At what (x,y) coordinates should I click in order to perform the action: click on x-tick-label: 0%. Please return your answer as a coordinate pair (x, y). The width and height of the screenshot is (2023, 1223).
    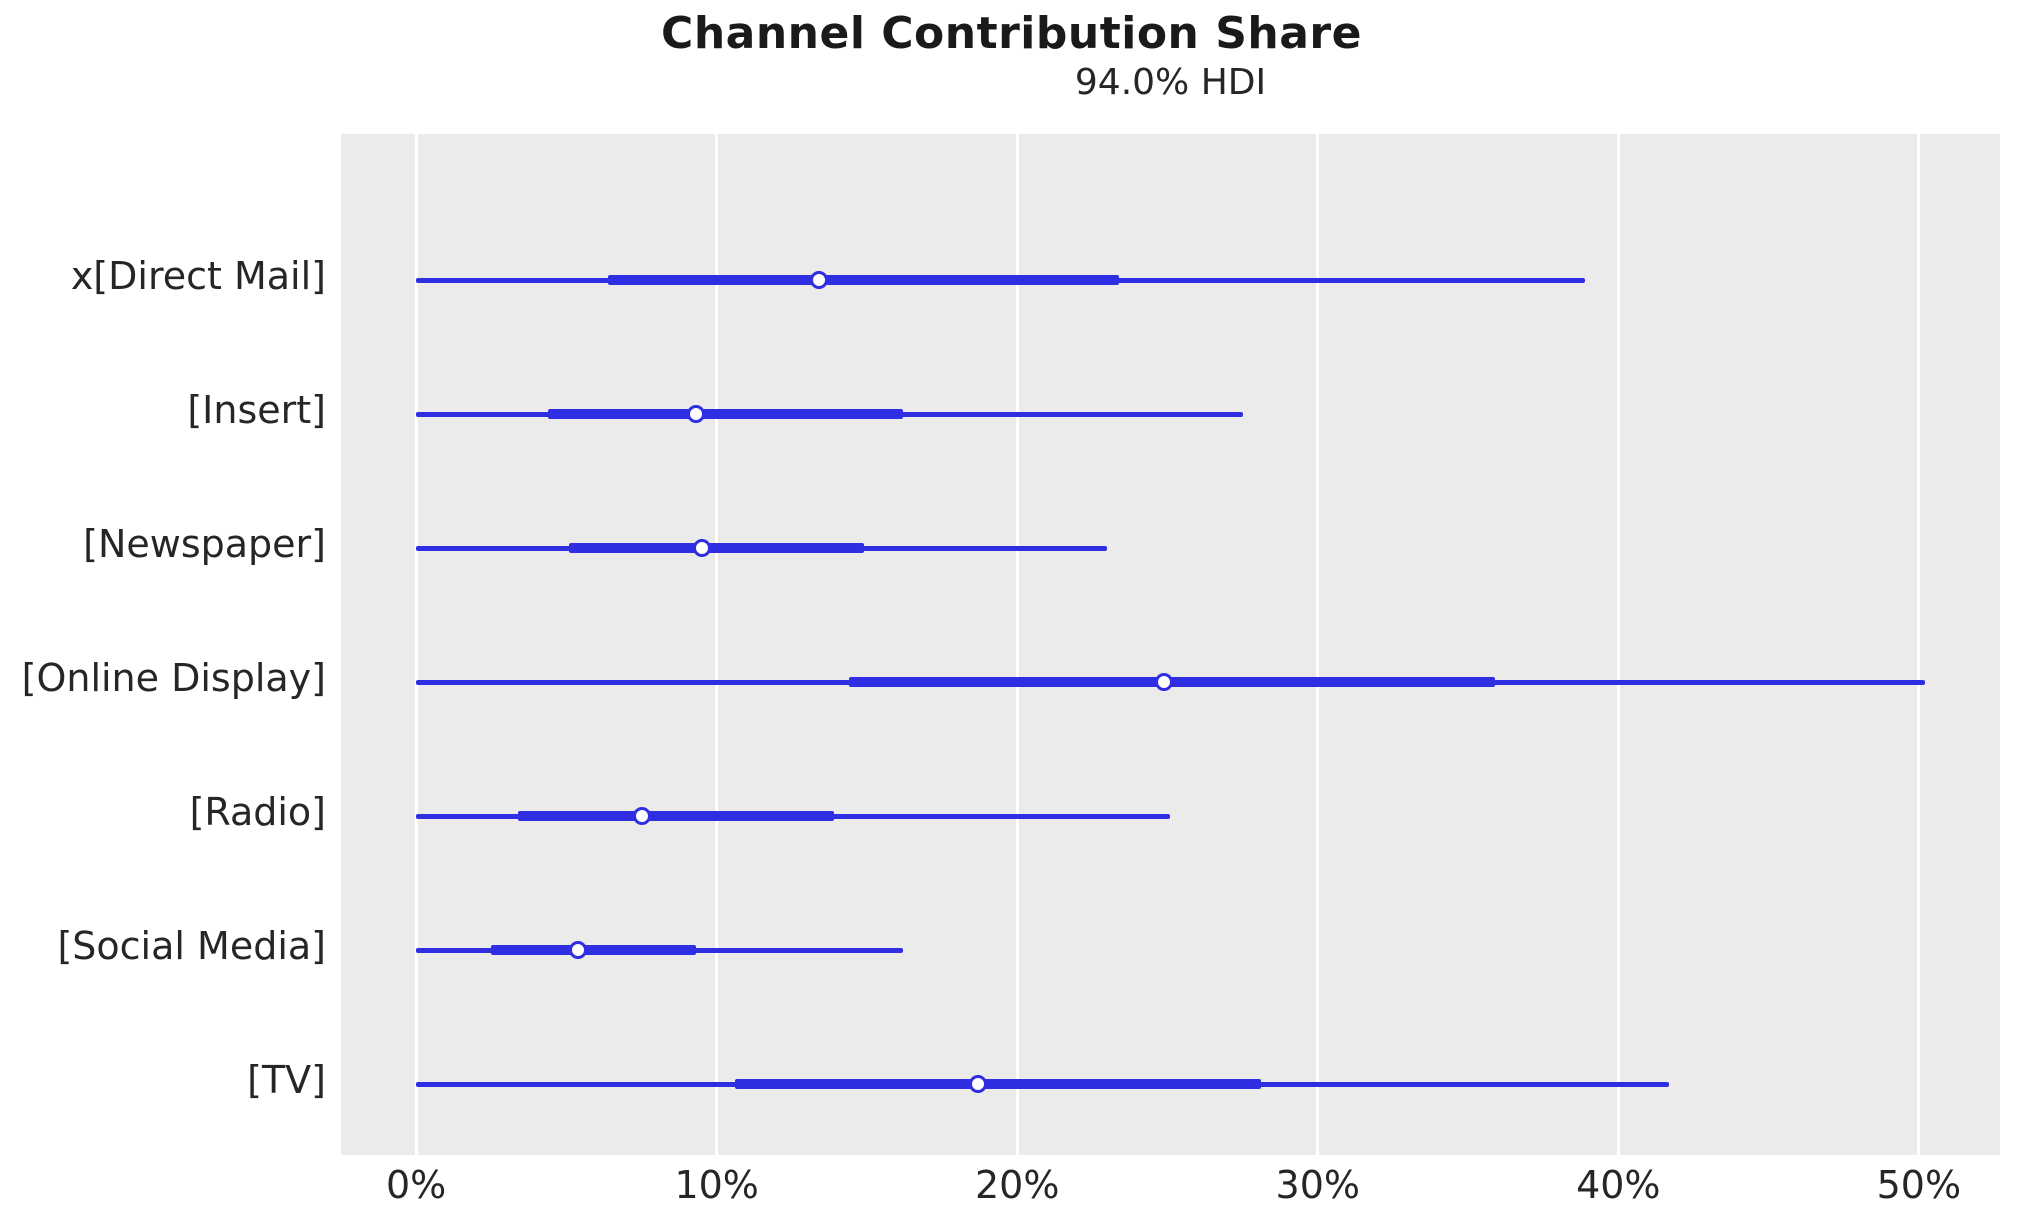
    Looking at the image, I should click on (416, 1185).